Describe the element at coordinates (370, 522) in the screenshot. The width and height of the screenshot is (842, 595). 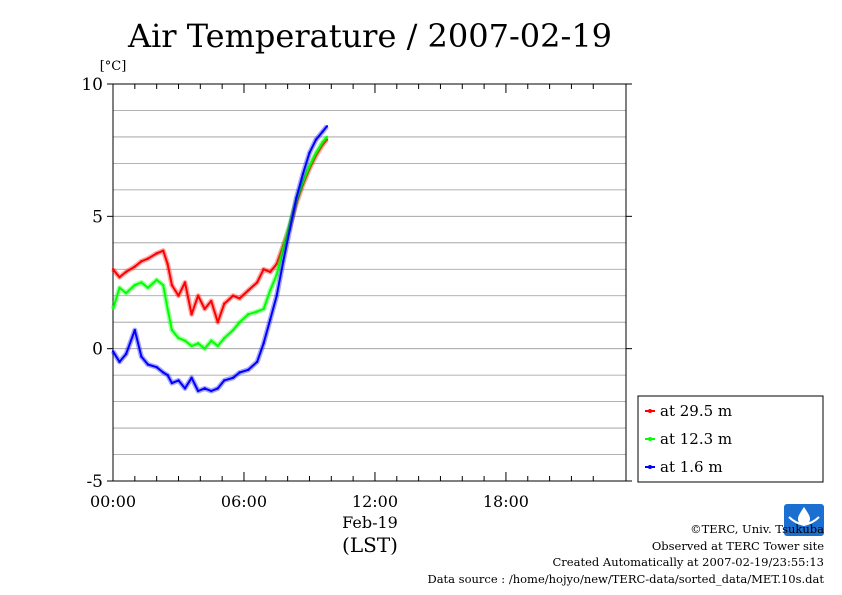
I see `x-axis-date-label: Feb-19` at that location.